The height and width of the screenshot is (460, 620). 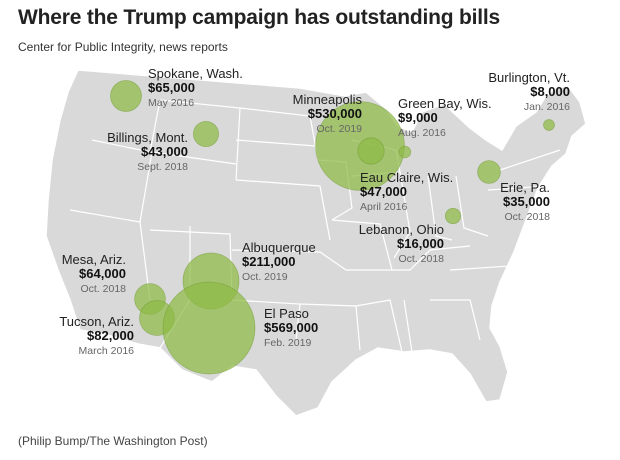 What do you see at coordinates (420, 243) in the screenshot?
I see `label-amount-lebanon-ohio: $16,000` at bounding box center [420, 243].